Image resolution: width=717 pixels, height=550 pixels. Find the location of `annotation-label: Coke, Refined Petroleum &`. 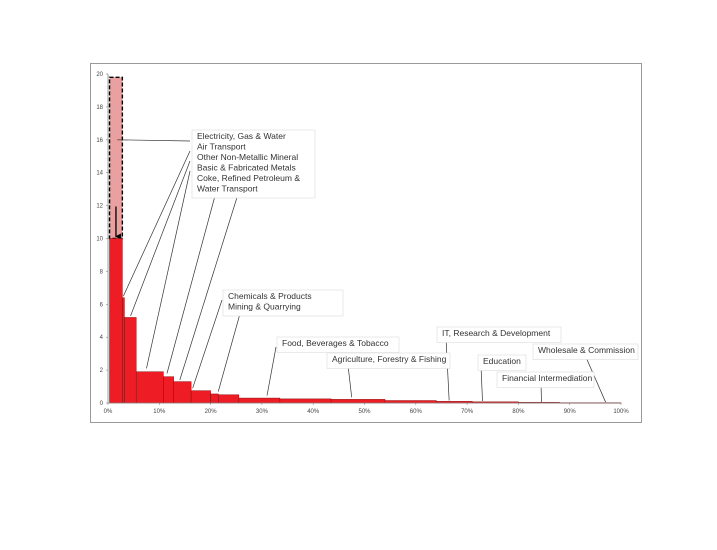

annotation-label: Coke, Refined Petroleum & is located at coordinates (248, 178).